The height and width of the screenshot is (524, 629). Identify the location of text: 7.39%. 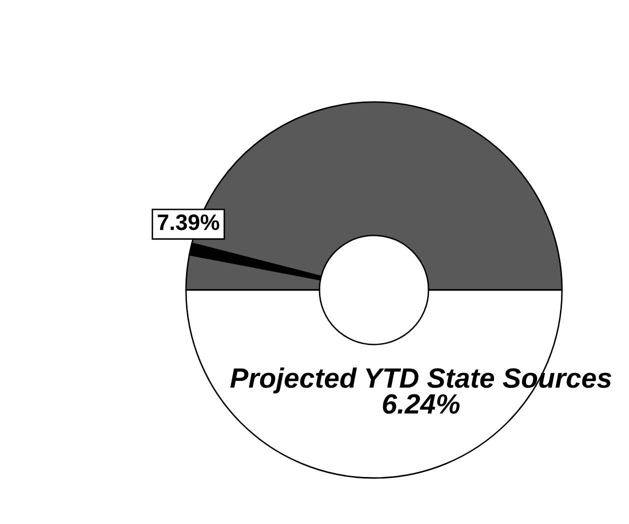
(189, 222).